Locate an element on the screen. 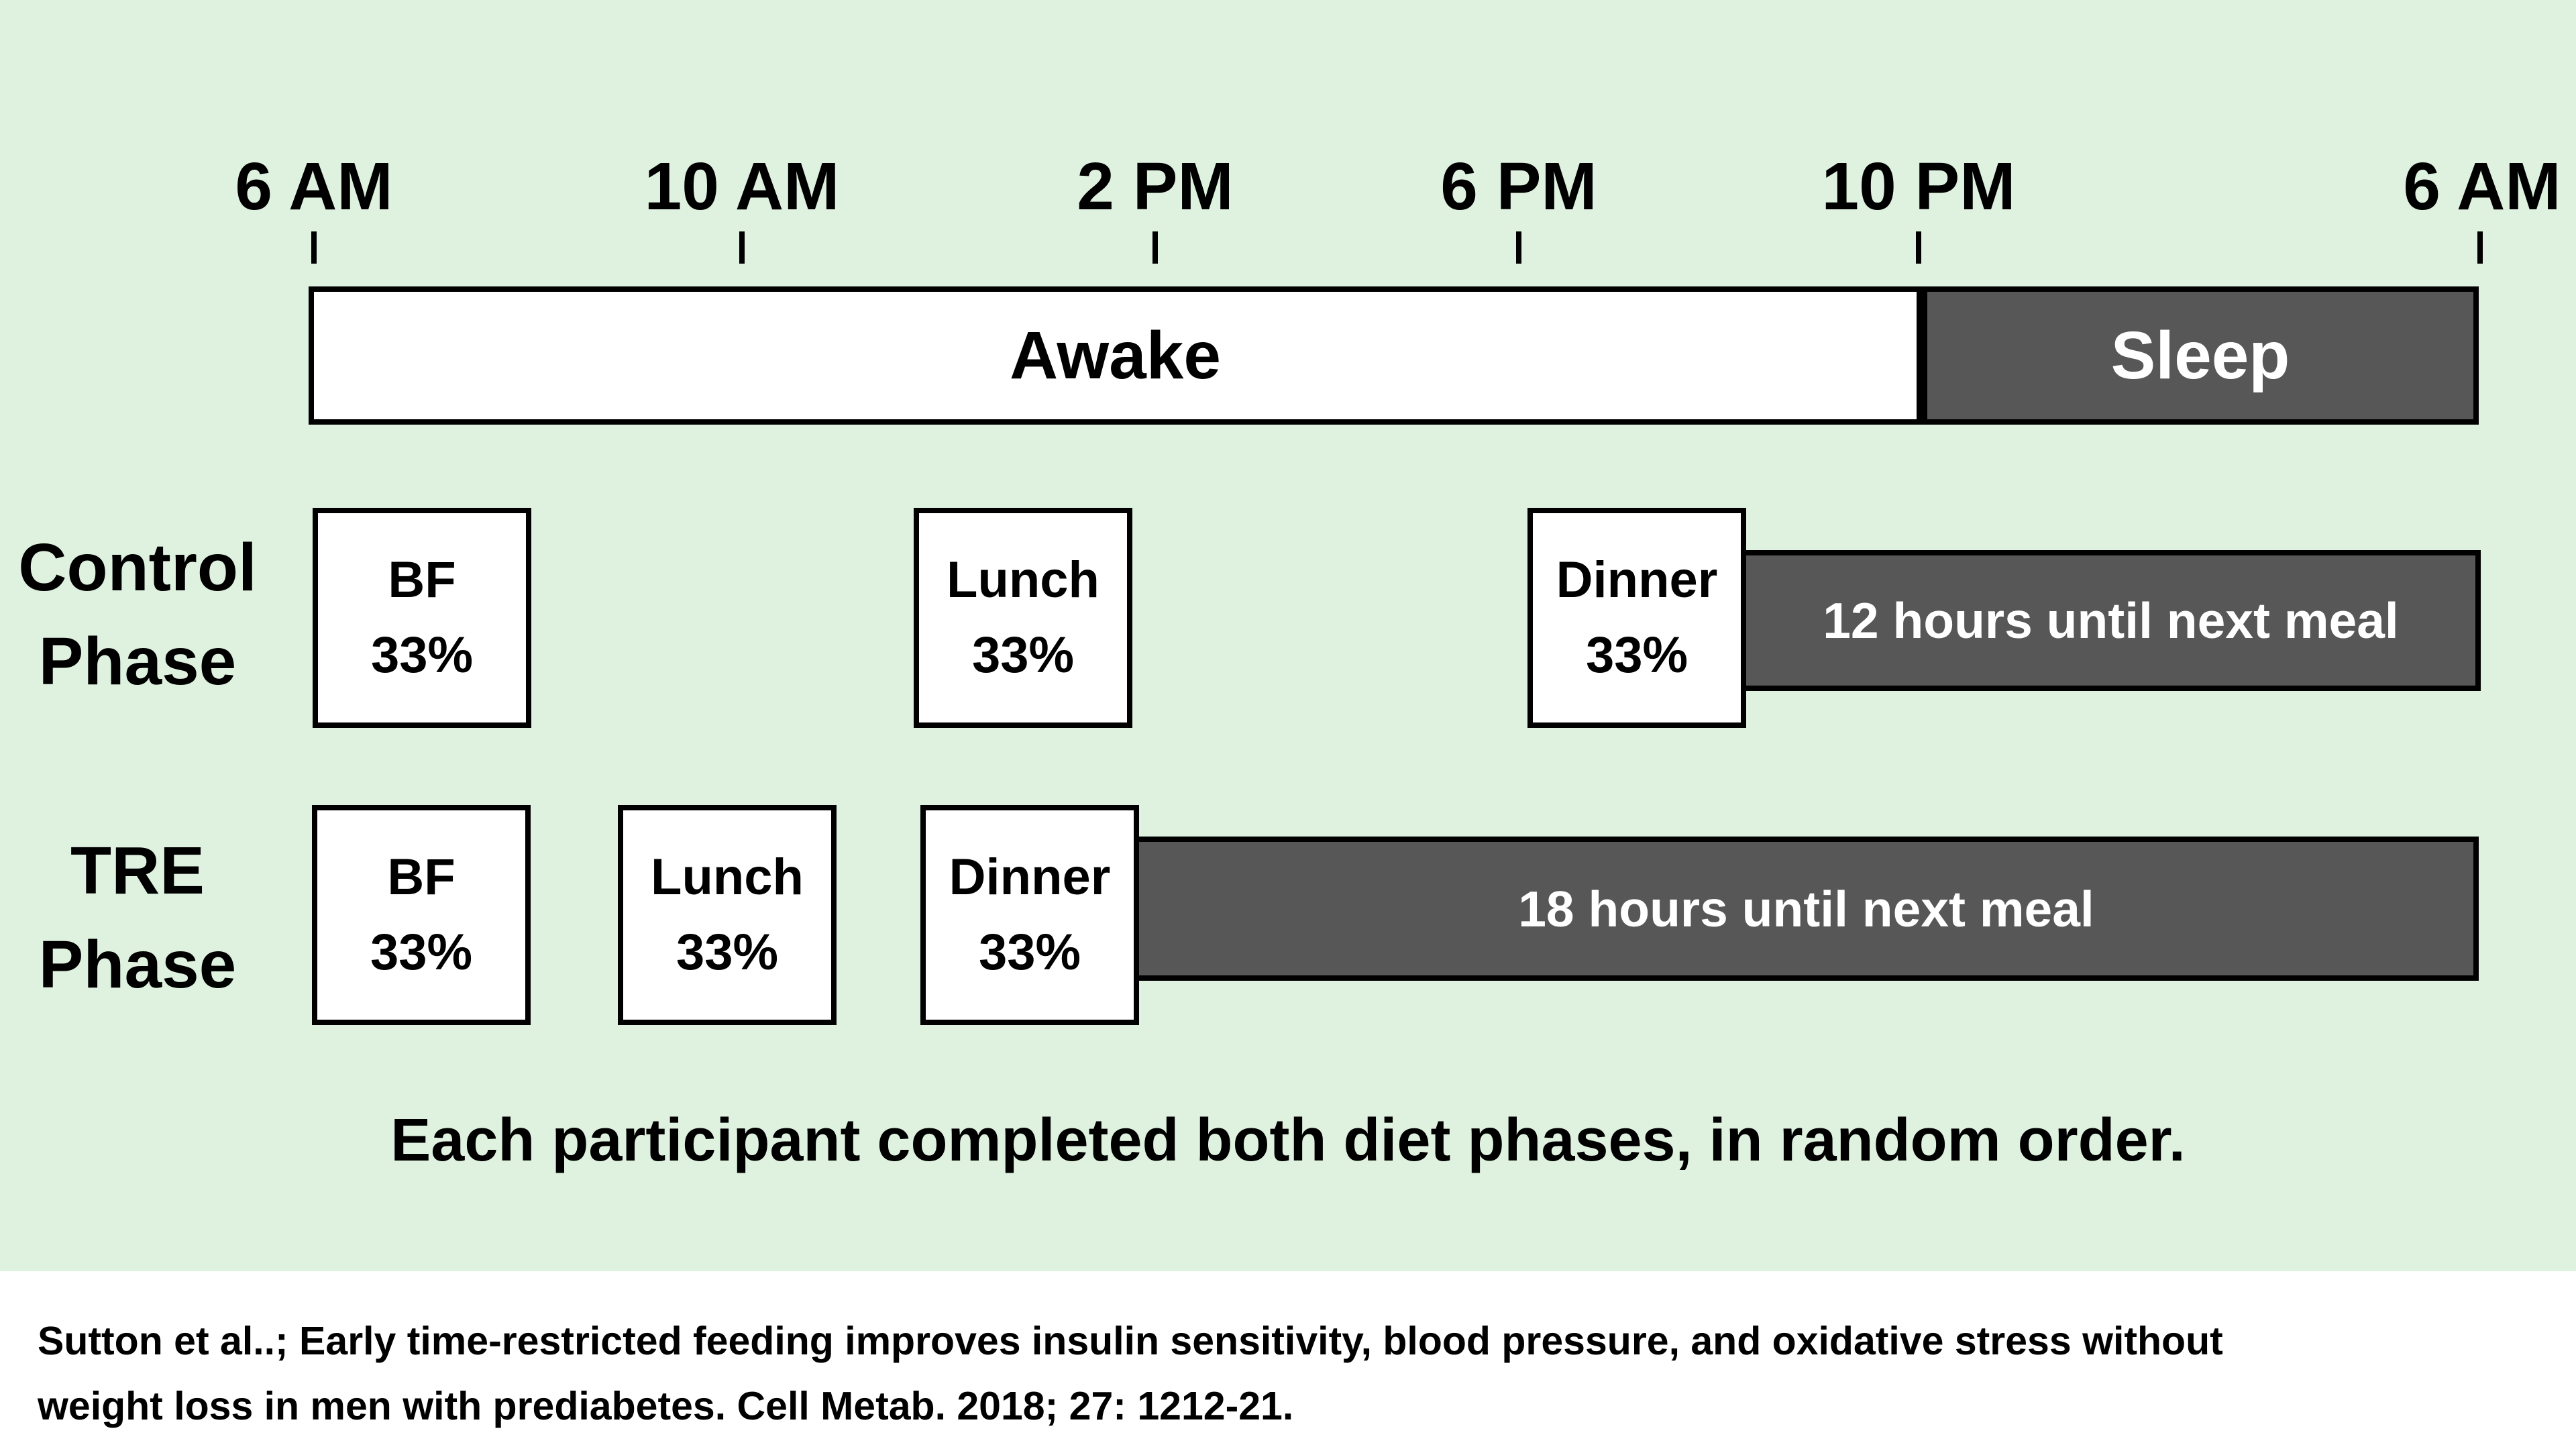 The width and height of the screenshot is (2576, 1449). time-label-10am: 10 AM is located at coordinates (742, 186).